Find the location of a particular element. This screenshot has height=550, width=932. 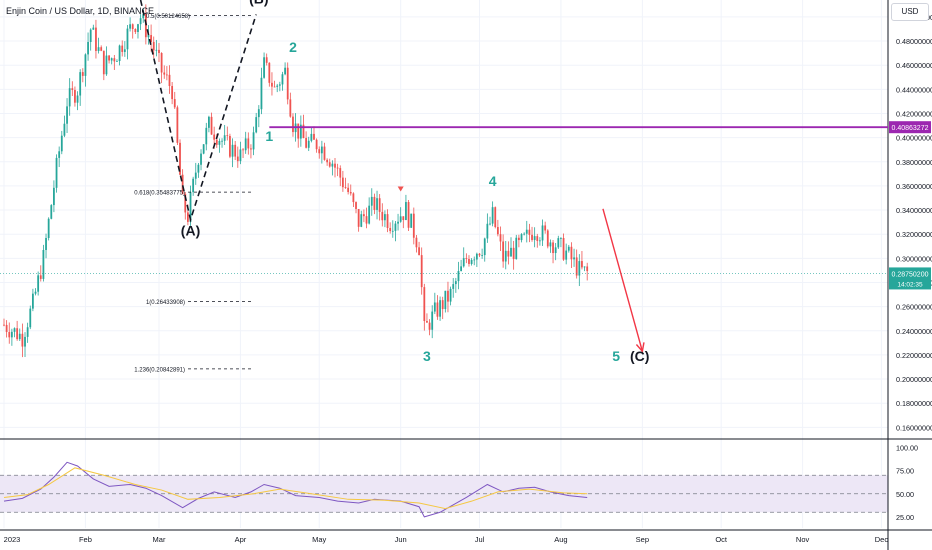

wave-label: 5 is located at coordinates (616, 356).